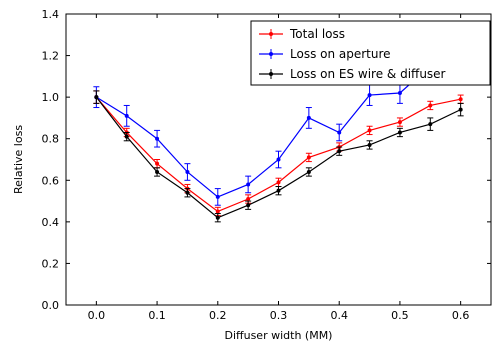  What do you see at coordinates (18, 159) in the screenshot?
I see `y-axis-label: Relative loss` at bounding box center [18, 159].